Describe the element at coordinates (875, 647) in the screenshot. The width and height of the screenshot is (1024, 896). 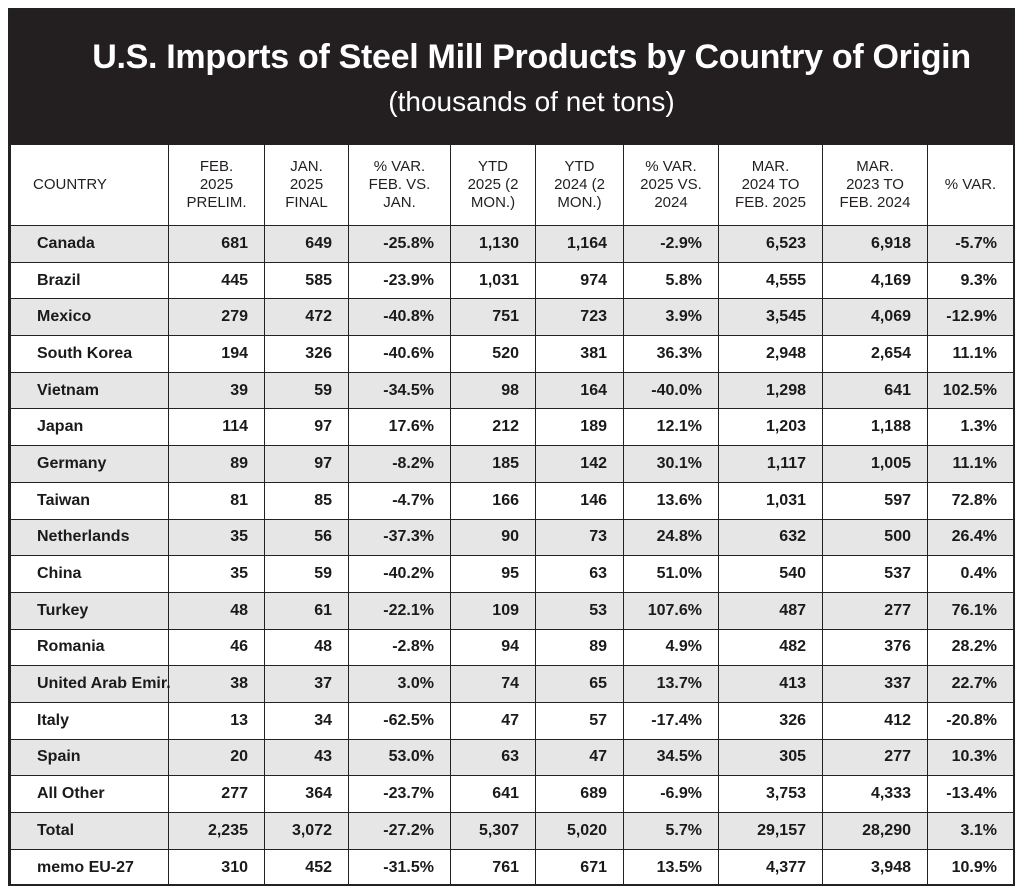
I see `value-cell: 376` at that location.